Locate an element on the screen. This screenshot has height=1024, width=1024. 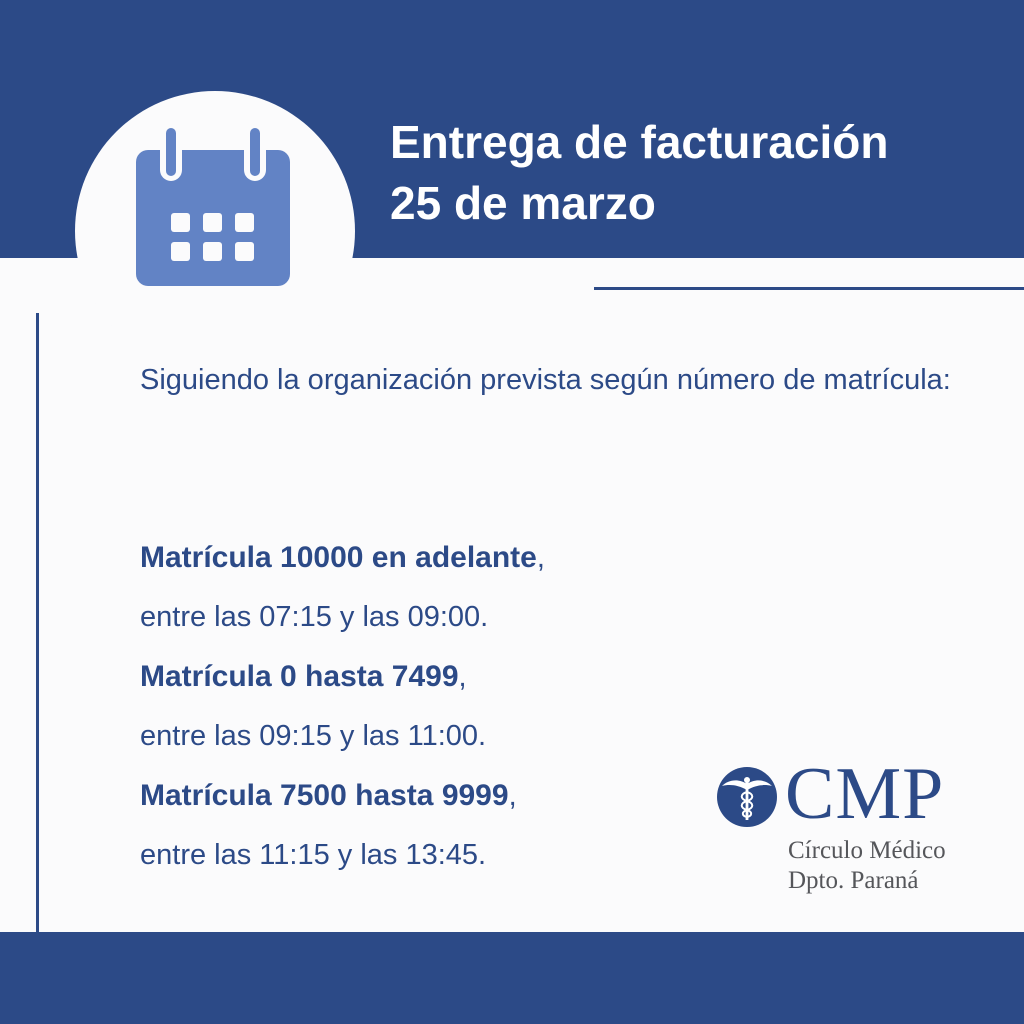
schedule-title: Matrícula 10000 en adelante, is located at coordinates (342, 558).